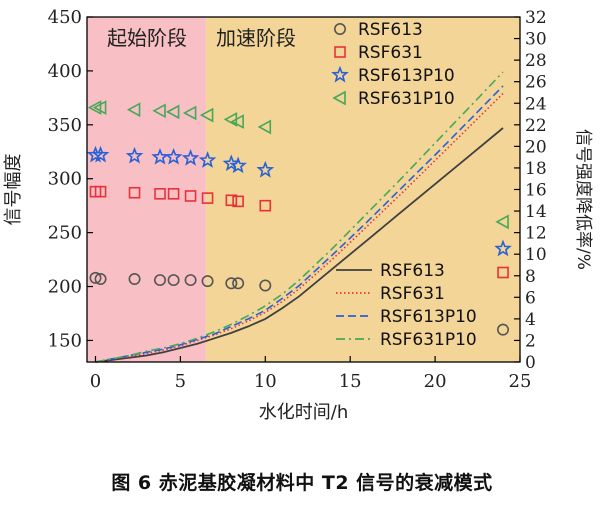 The image size is (604, 526). What do you see at coordinates (428, 317) in the screenshot?
I see `legend-line-label-rsf613p10: RSF613P10` at bounding box center [428, 317].